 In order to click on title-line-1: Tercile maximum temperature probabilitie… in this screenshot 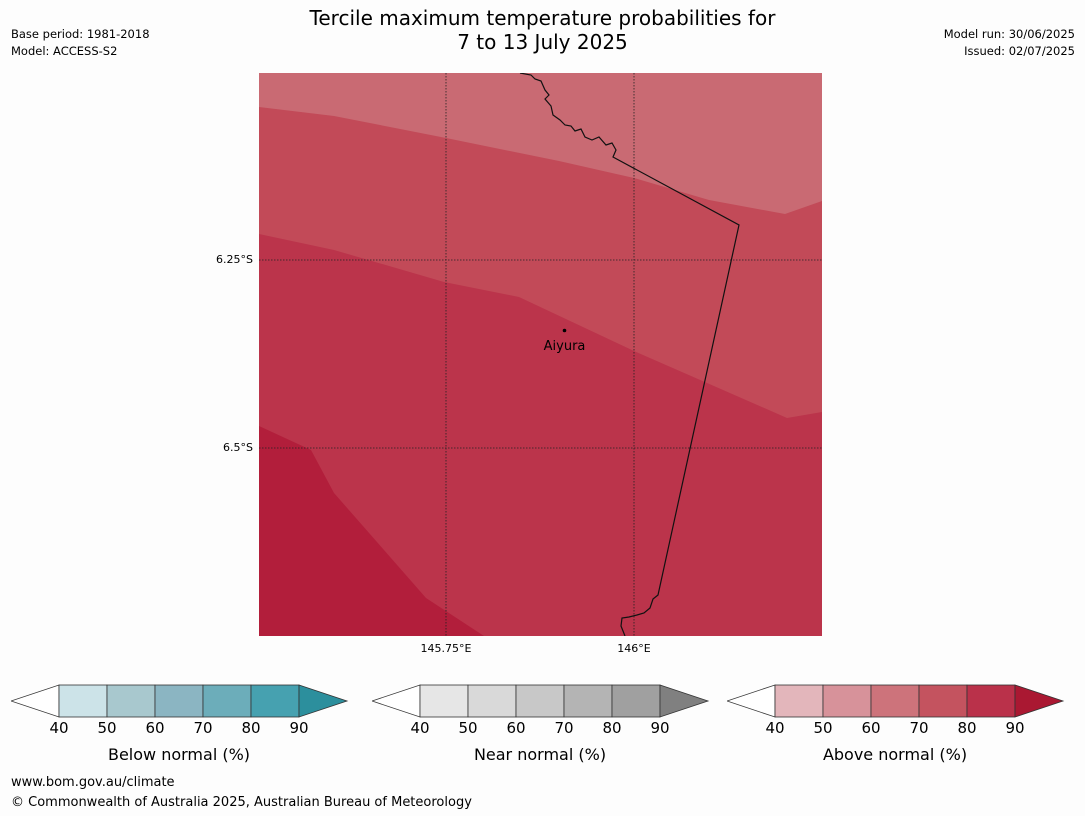, I will do `click(542, 18)`.